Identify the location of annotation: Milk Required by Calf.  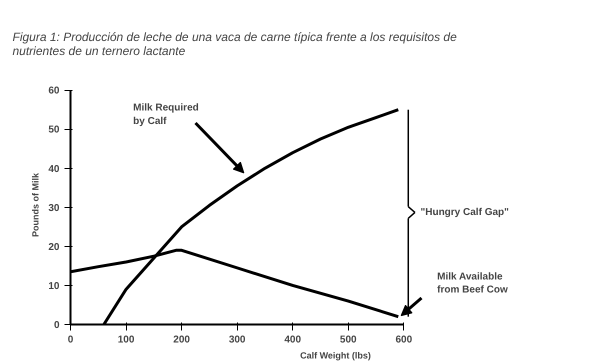
(166, 114).